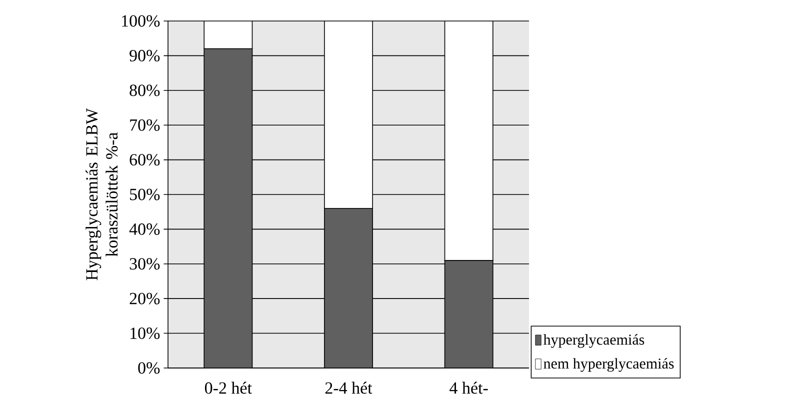 The width and height of the screenshot is (795, 414). Describe the element at coordinates (145, 264) in the screenshot. I see `y-tick-label: 30%` at that location.